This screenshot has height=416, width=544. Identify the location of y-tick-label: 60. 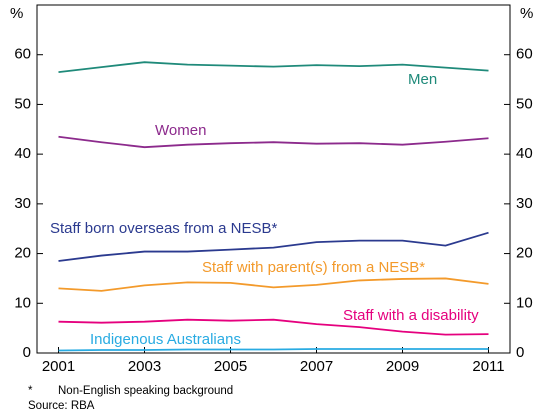
(22, 54).